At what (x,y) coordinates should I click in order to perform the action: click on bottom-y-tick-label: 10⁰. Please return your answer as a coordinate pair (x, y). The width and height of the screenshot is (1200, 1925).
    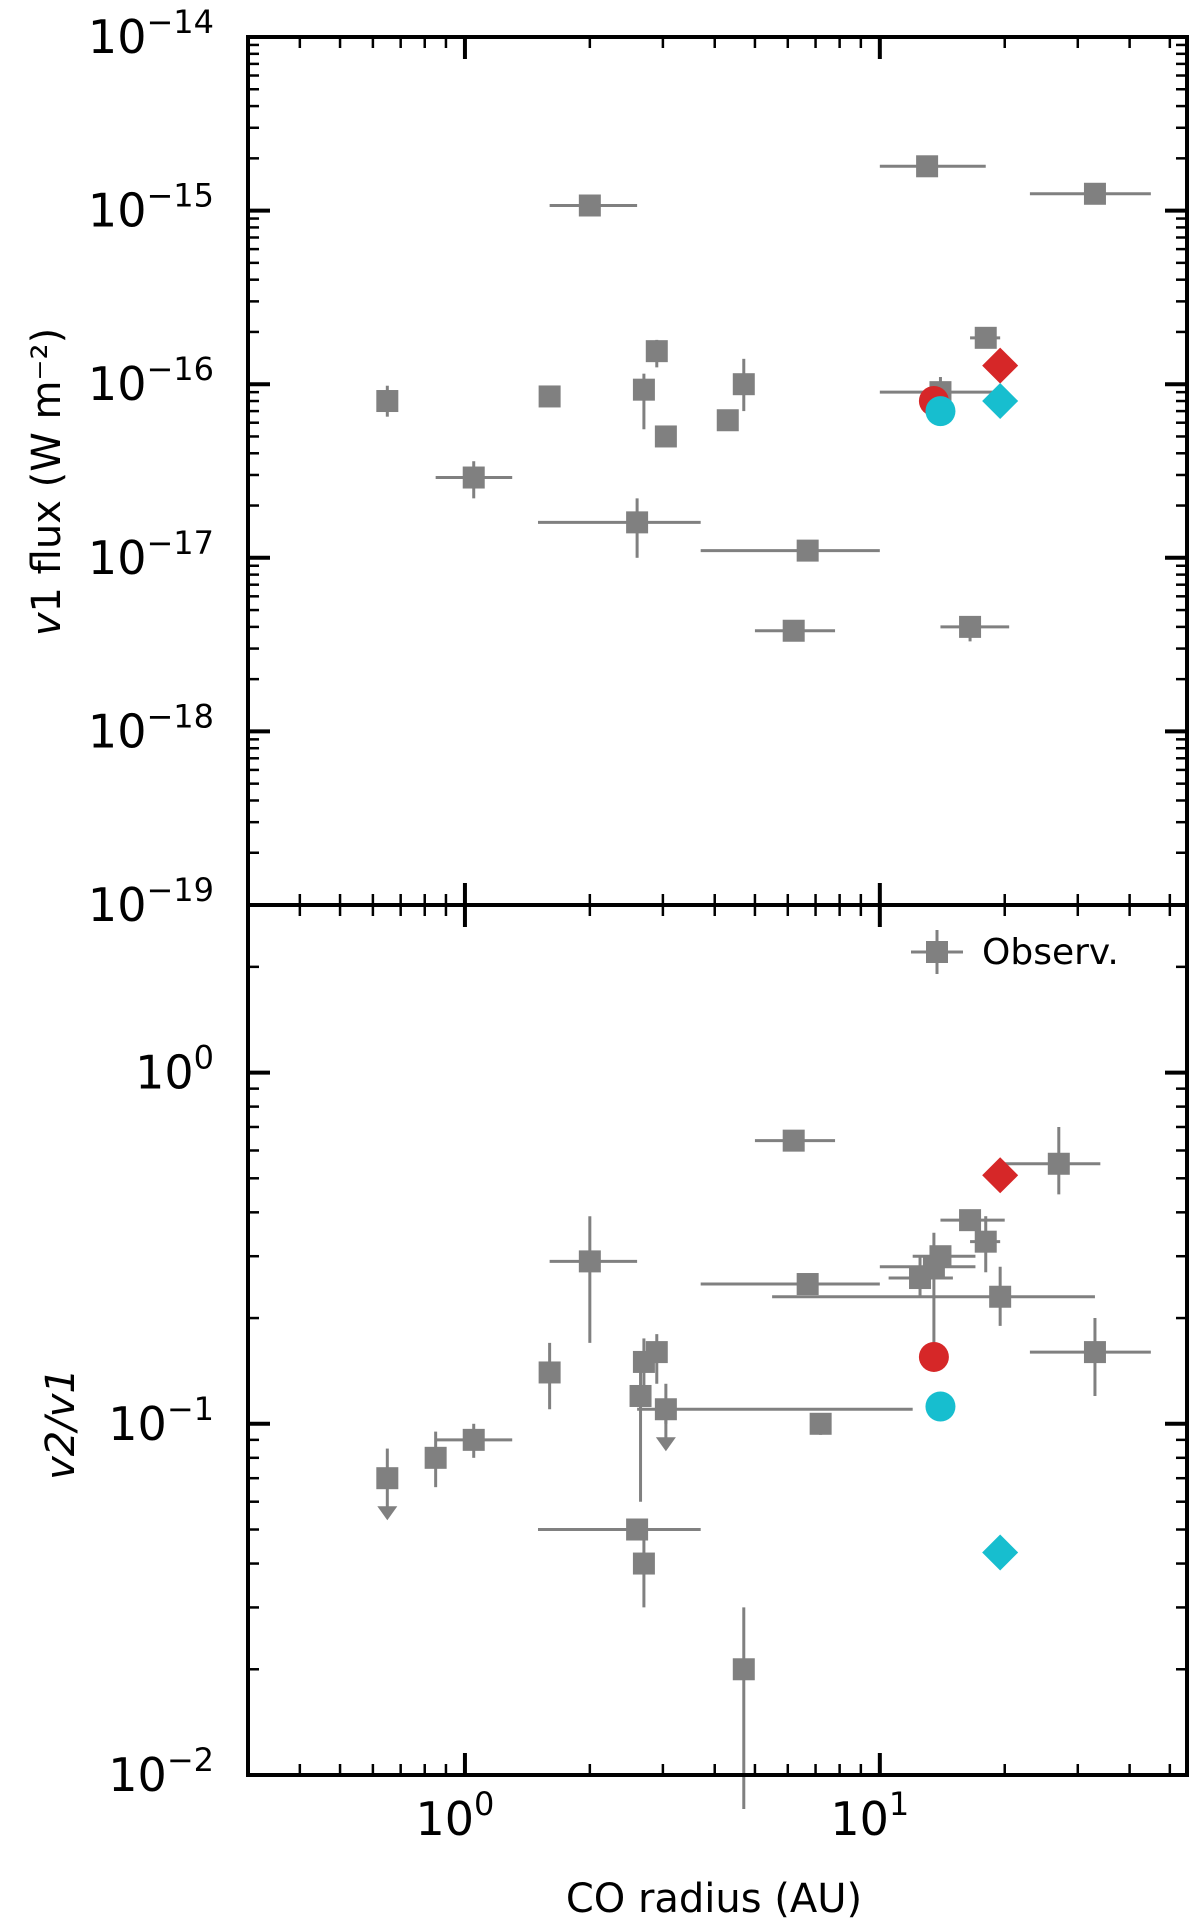
    Looking at the image, I should click on (174, 1069).